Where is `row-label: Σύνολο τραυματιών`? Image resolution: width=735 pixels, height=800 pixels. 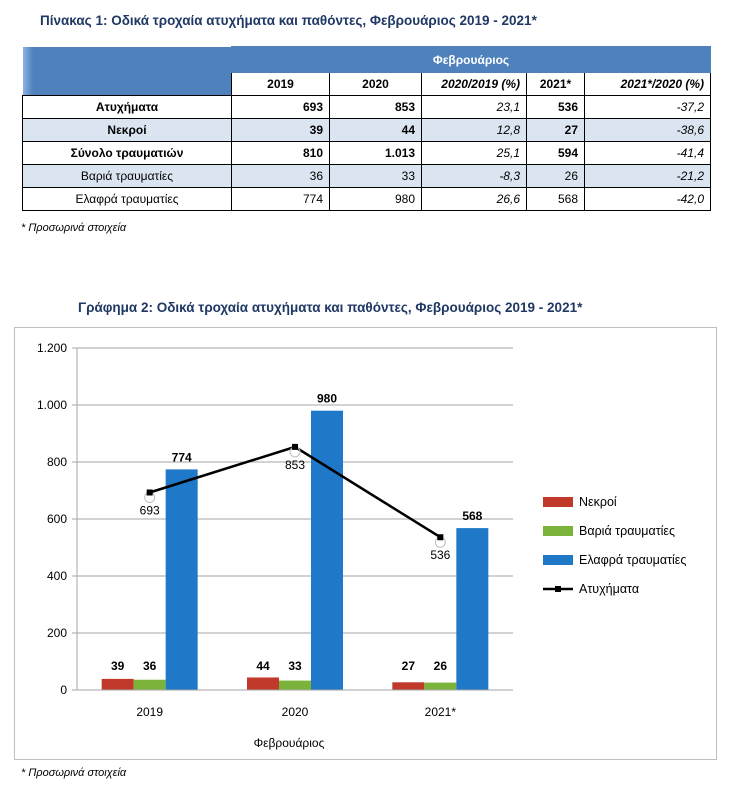 row-label: Σύνολο τραυματιών is located at coordinates (127, 153).